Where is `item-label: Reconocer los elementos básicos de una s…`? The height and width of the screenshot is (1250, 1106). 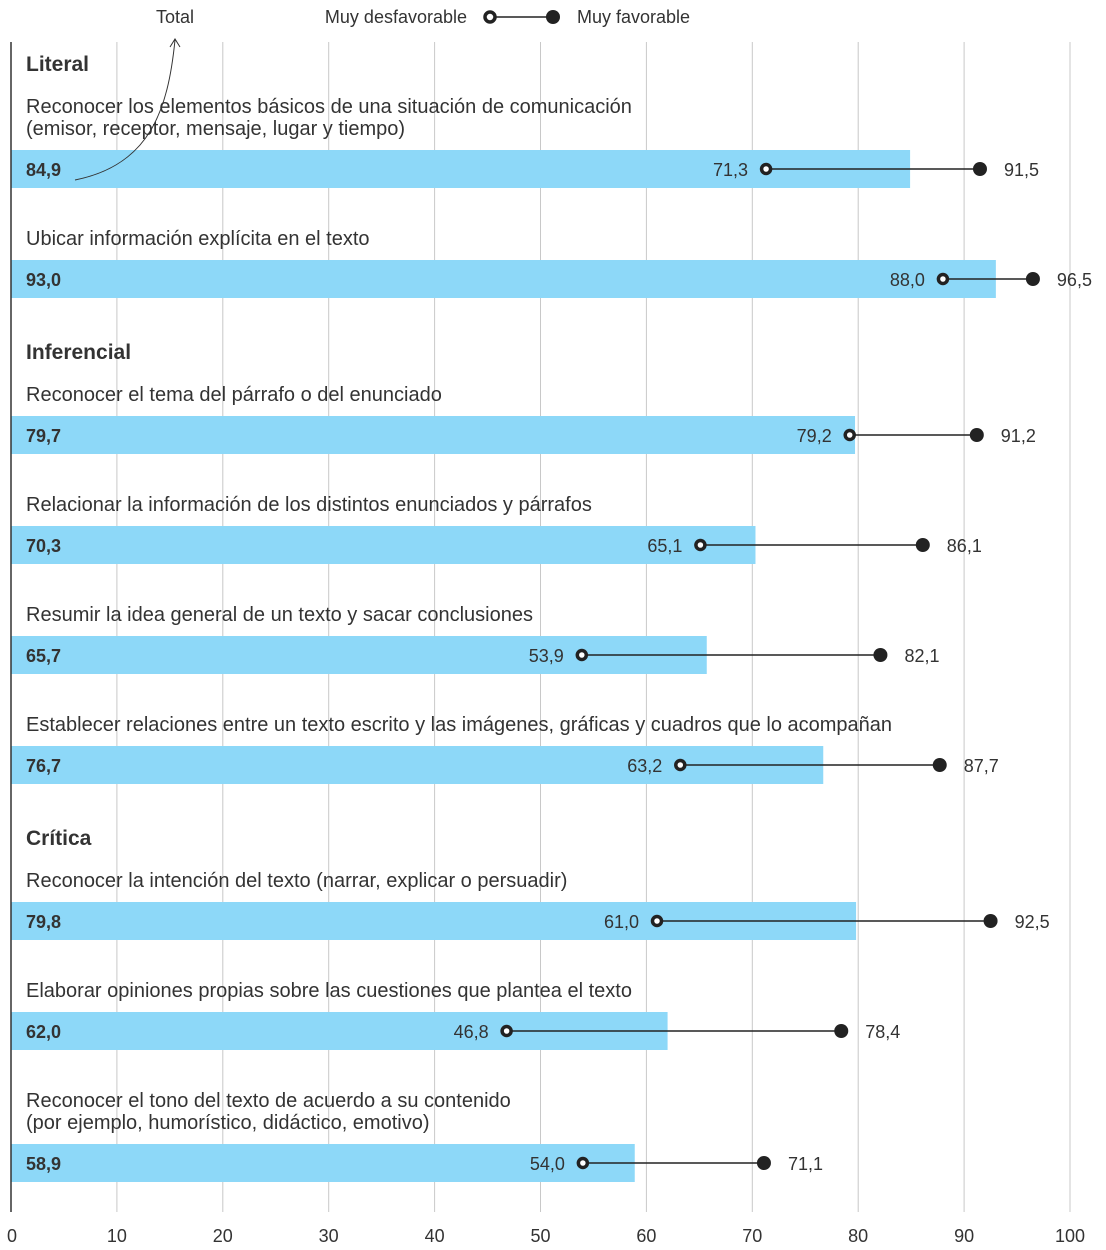 item-label: Reconocer los elementos básicos de una s… is located at coordinates (329, 107).